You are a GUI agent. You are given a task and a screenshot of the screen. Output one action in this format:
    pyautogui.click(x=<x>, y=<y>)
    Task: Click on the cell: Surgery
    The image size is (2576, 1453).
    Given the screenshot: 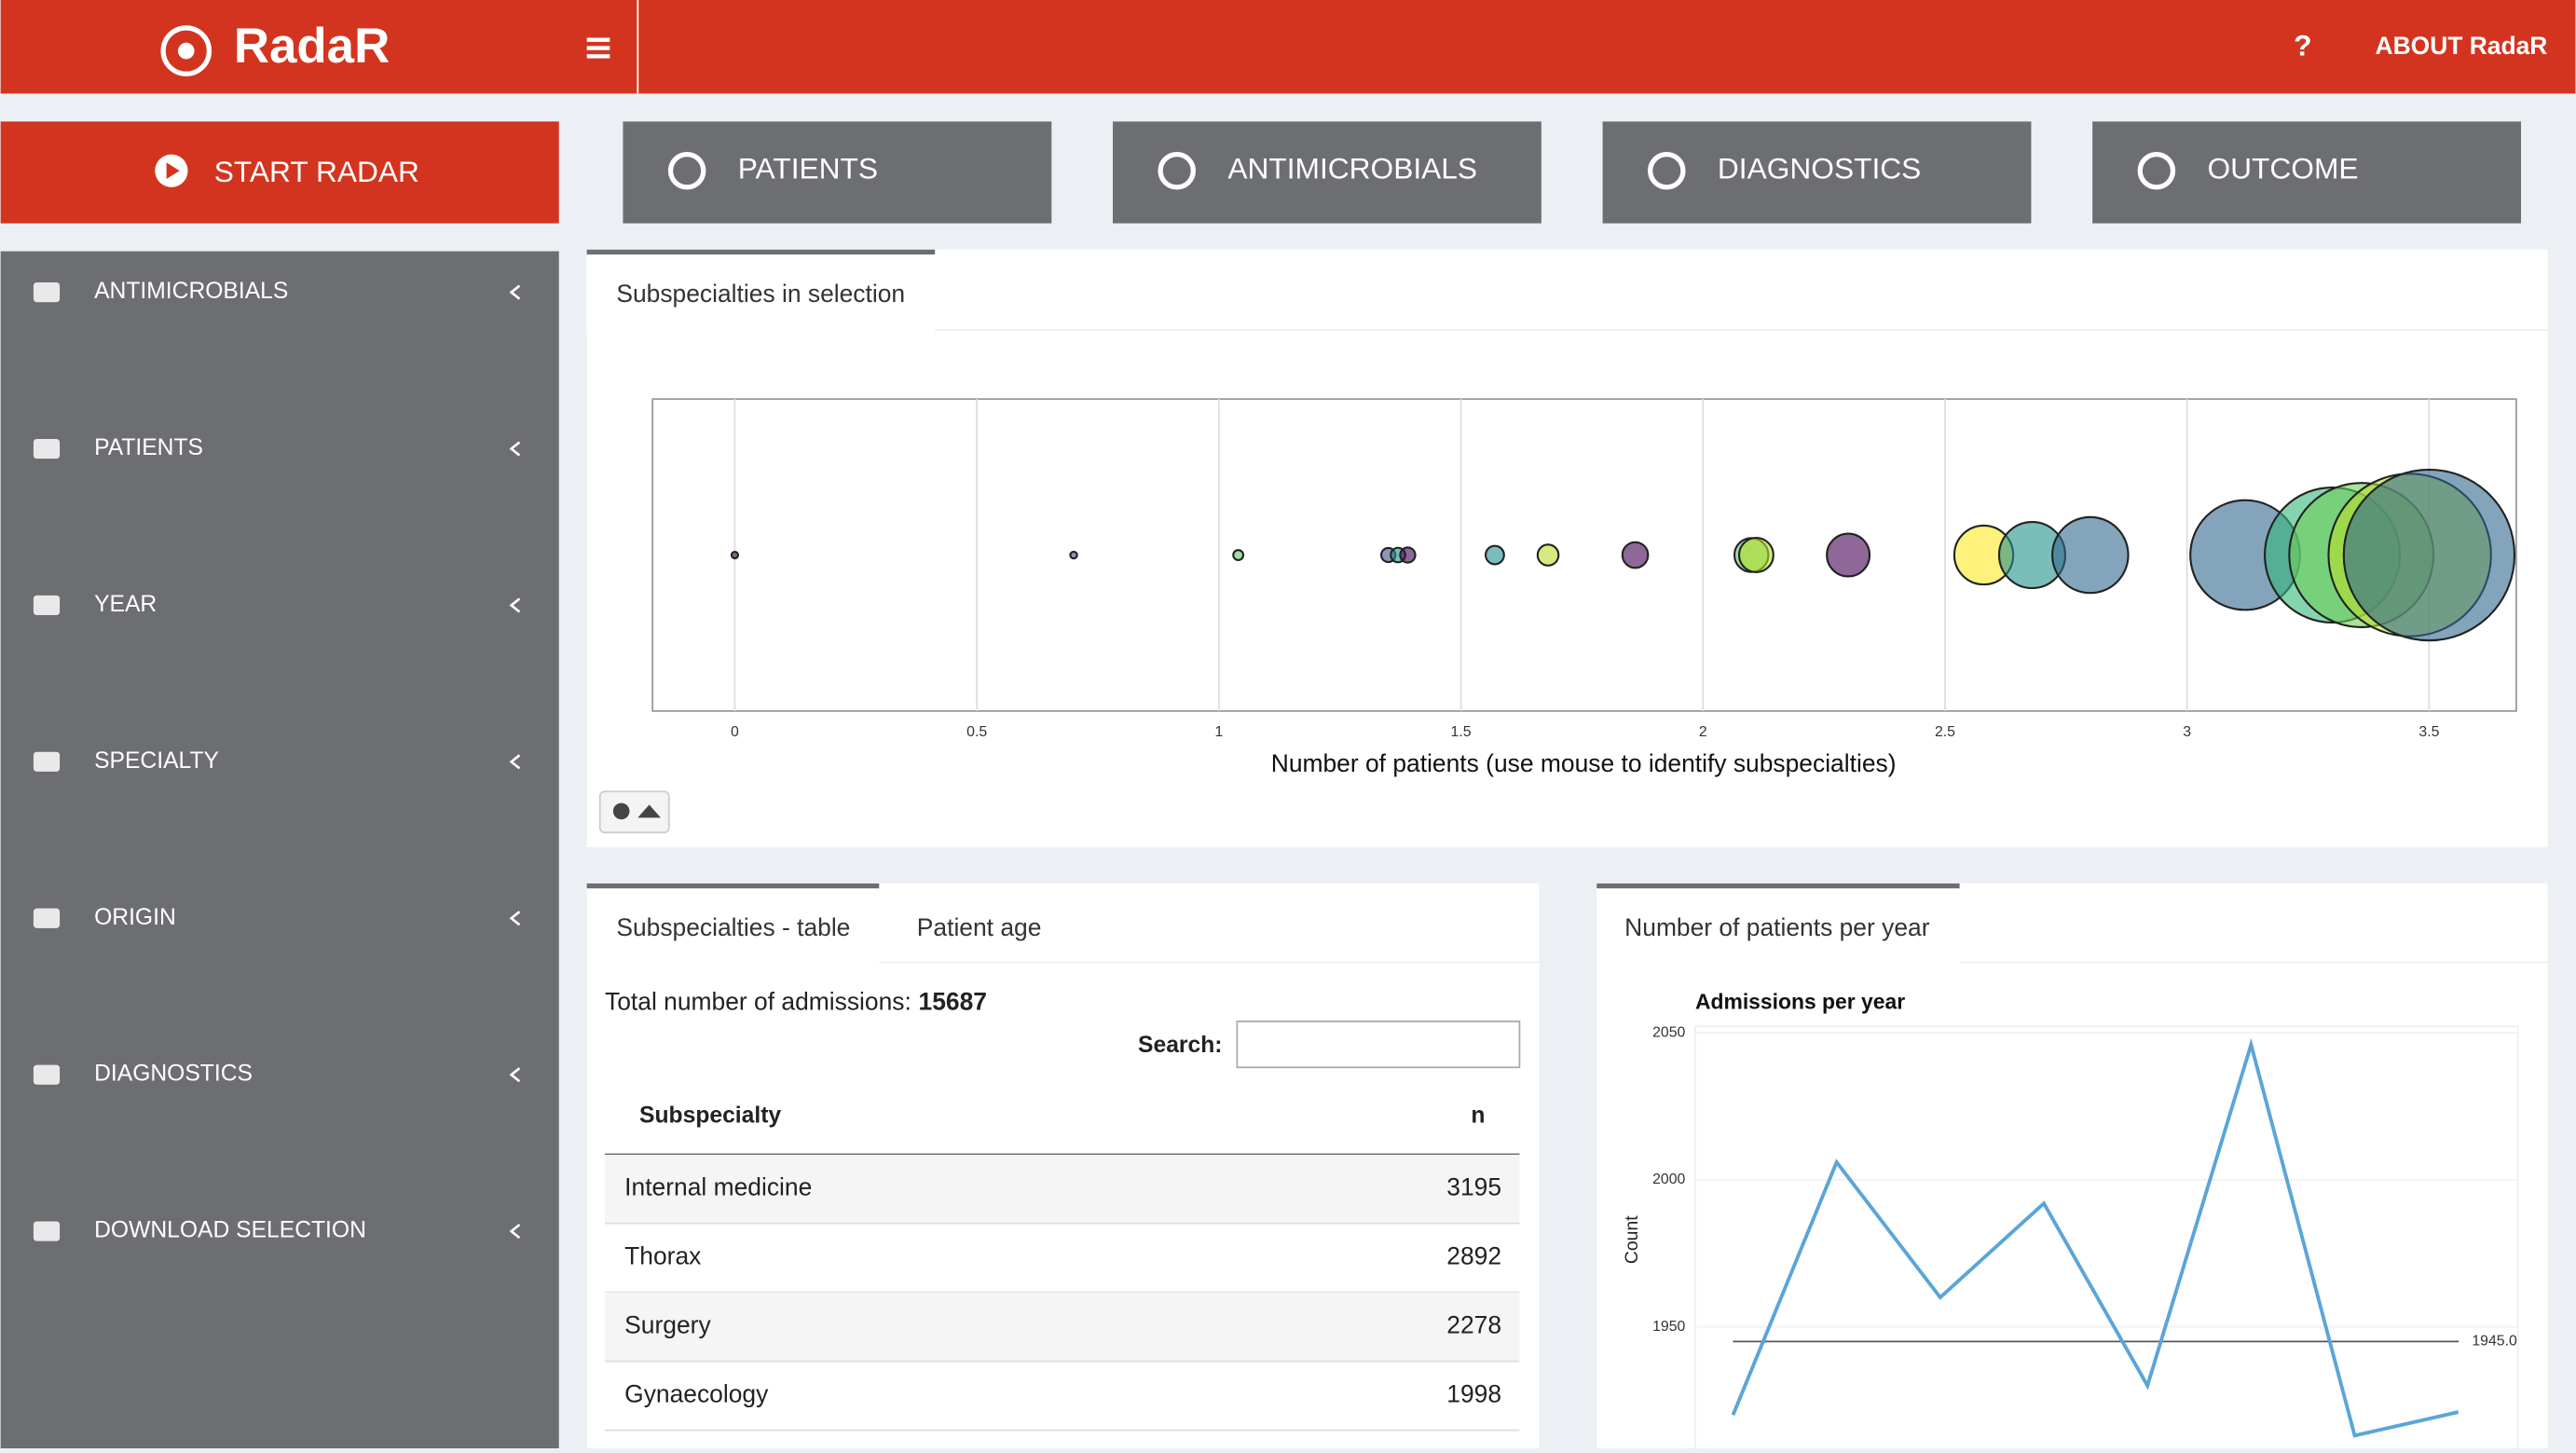 What is the action you would take?
    pyautogui.click(x=667, y=1325)
    